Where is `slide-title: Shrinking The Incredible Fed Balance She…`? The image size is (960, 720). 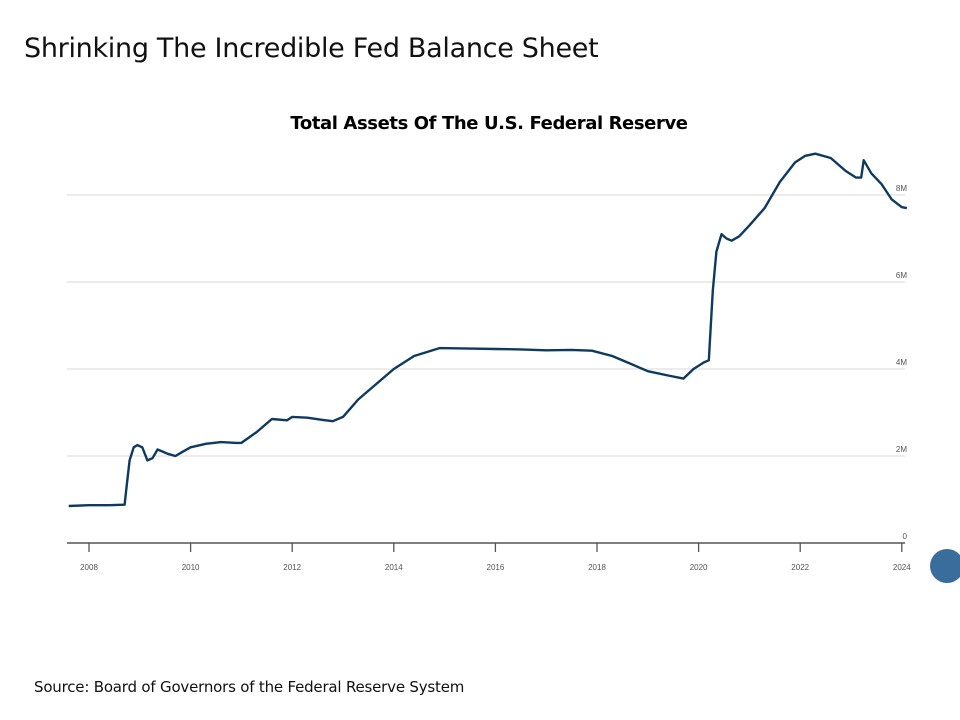 slide-title: Shrinking The Incredible Fed Balance She… is located at coordinates (311, 48).